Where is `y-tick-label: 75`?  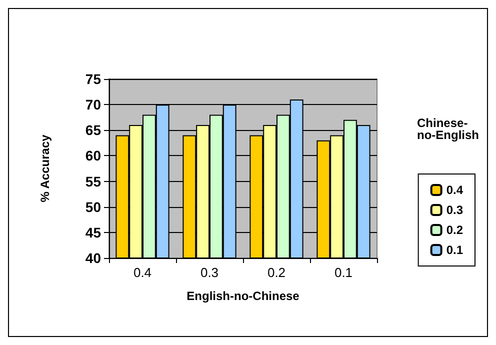 y-tick-label: 75 is located at coordinates (93, 79).